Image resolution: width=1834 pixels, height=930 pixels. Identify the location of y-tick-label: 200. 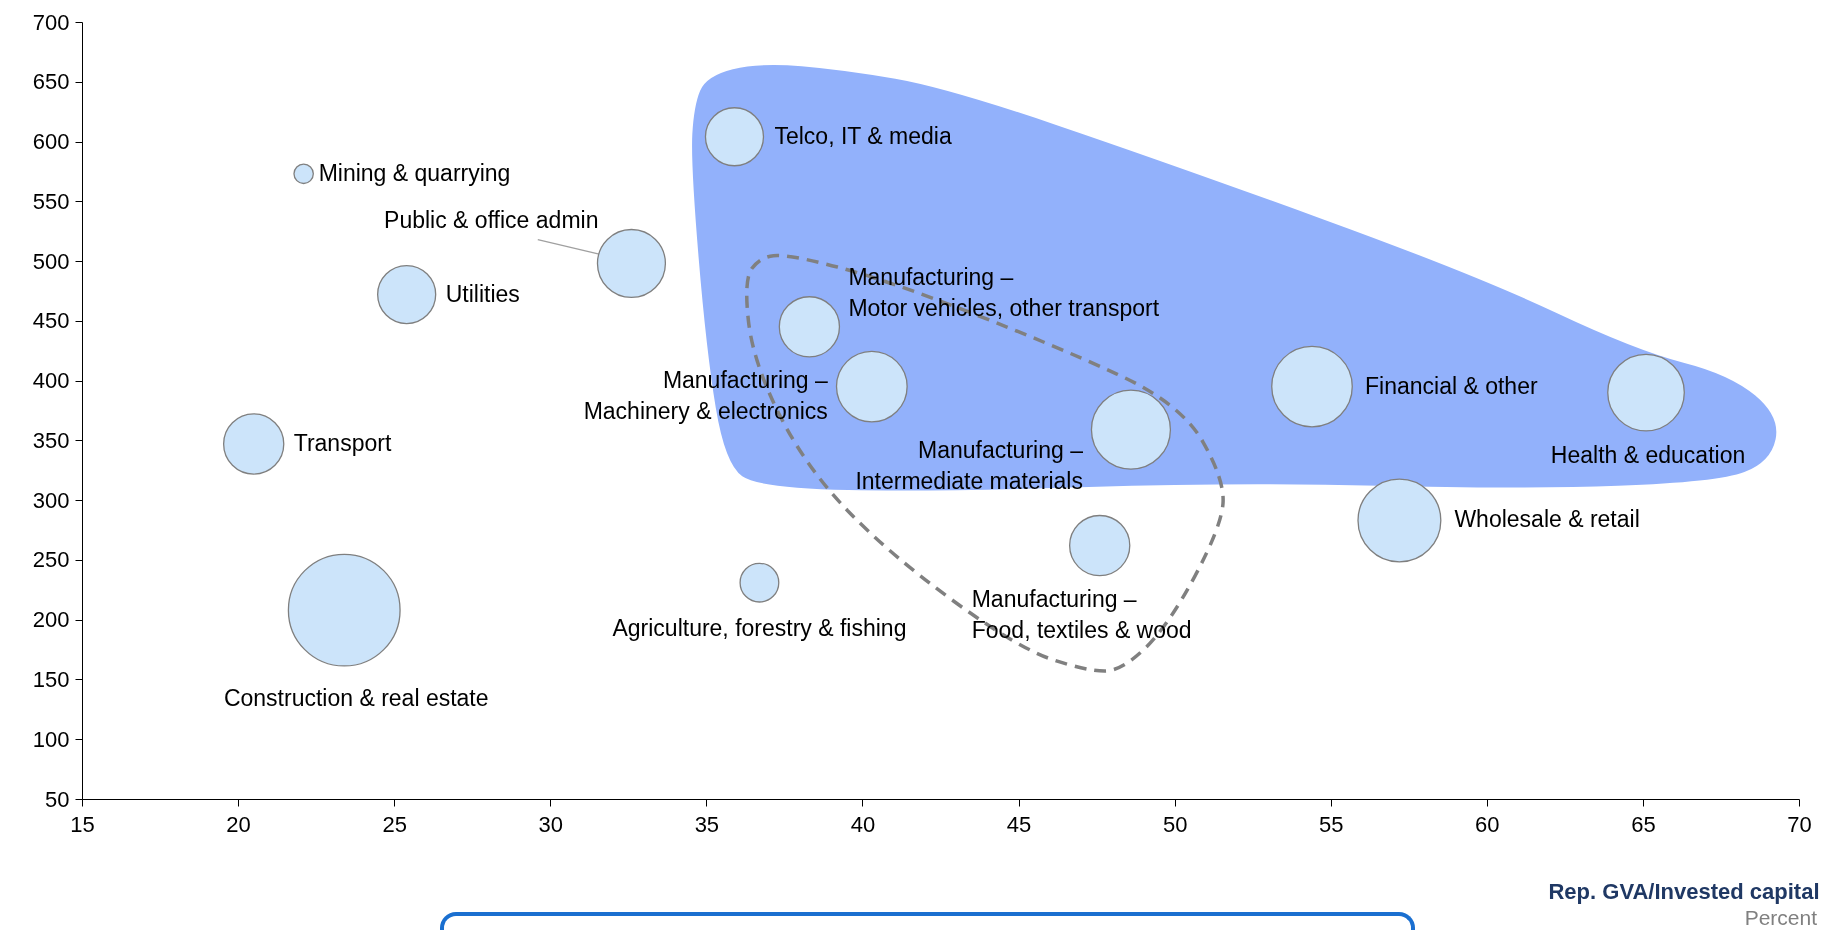
(51, 620).